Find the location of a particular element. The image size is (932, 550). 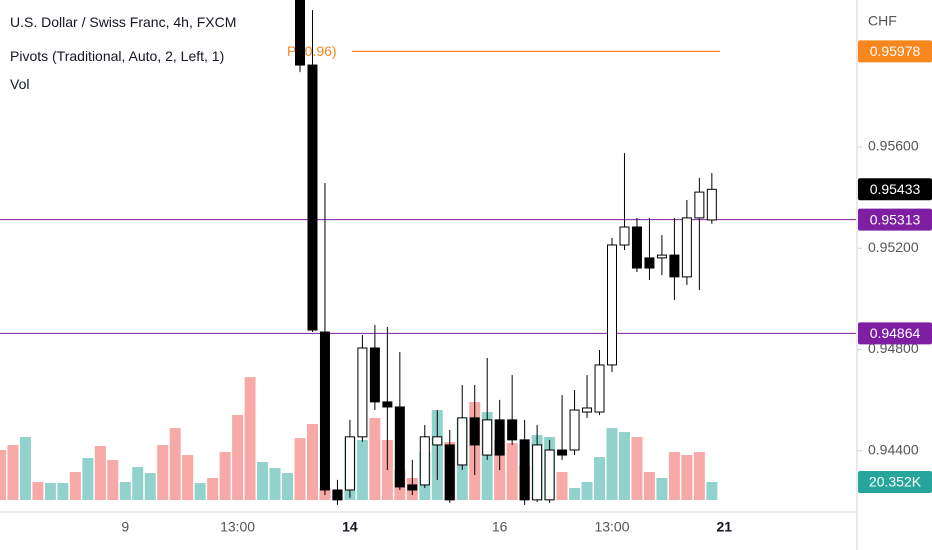

price-box-label: 0.95978 is located at coordinates (895, 51).